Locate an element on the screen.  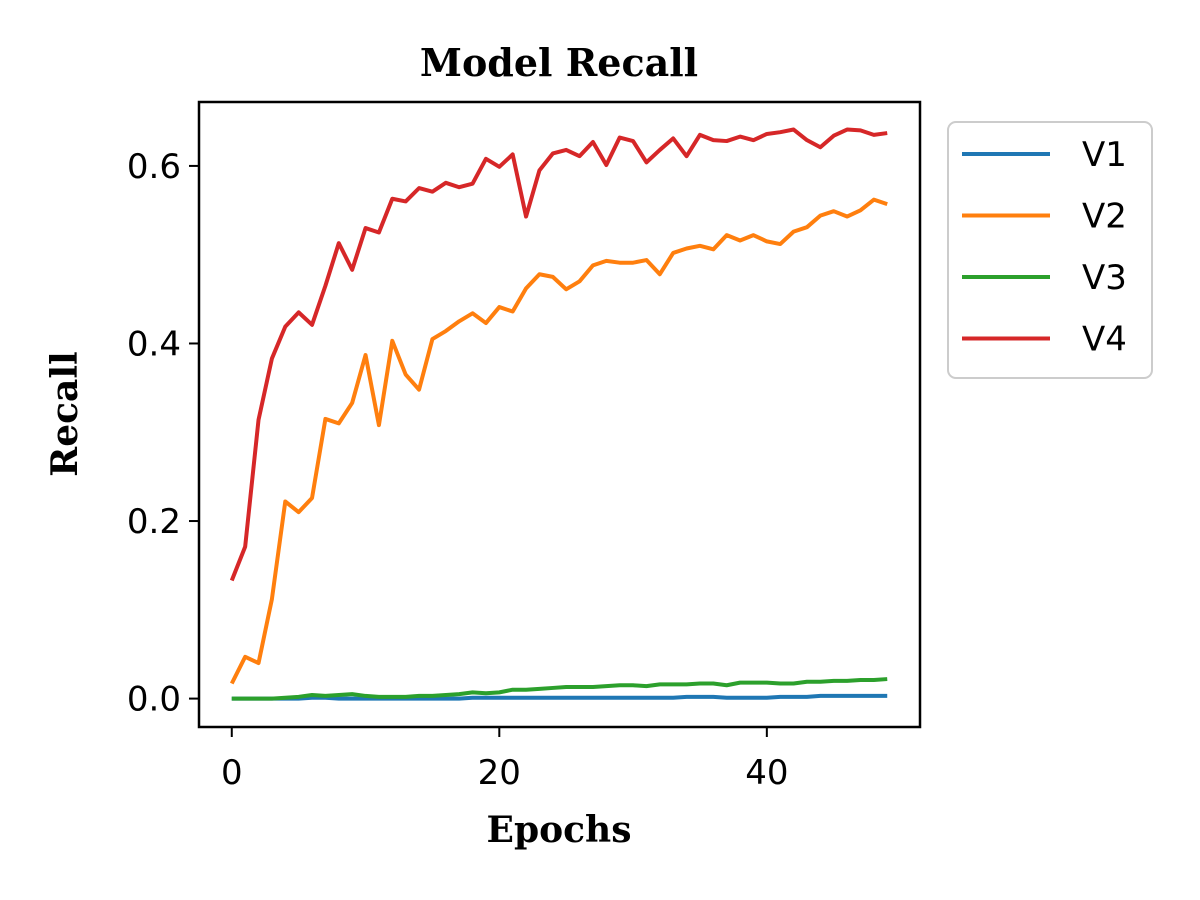
y-tick-label: 0.0 is located at coordinates (154, 700).